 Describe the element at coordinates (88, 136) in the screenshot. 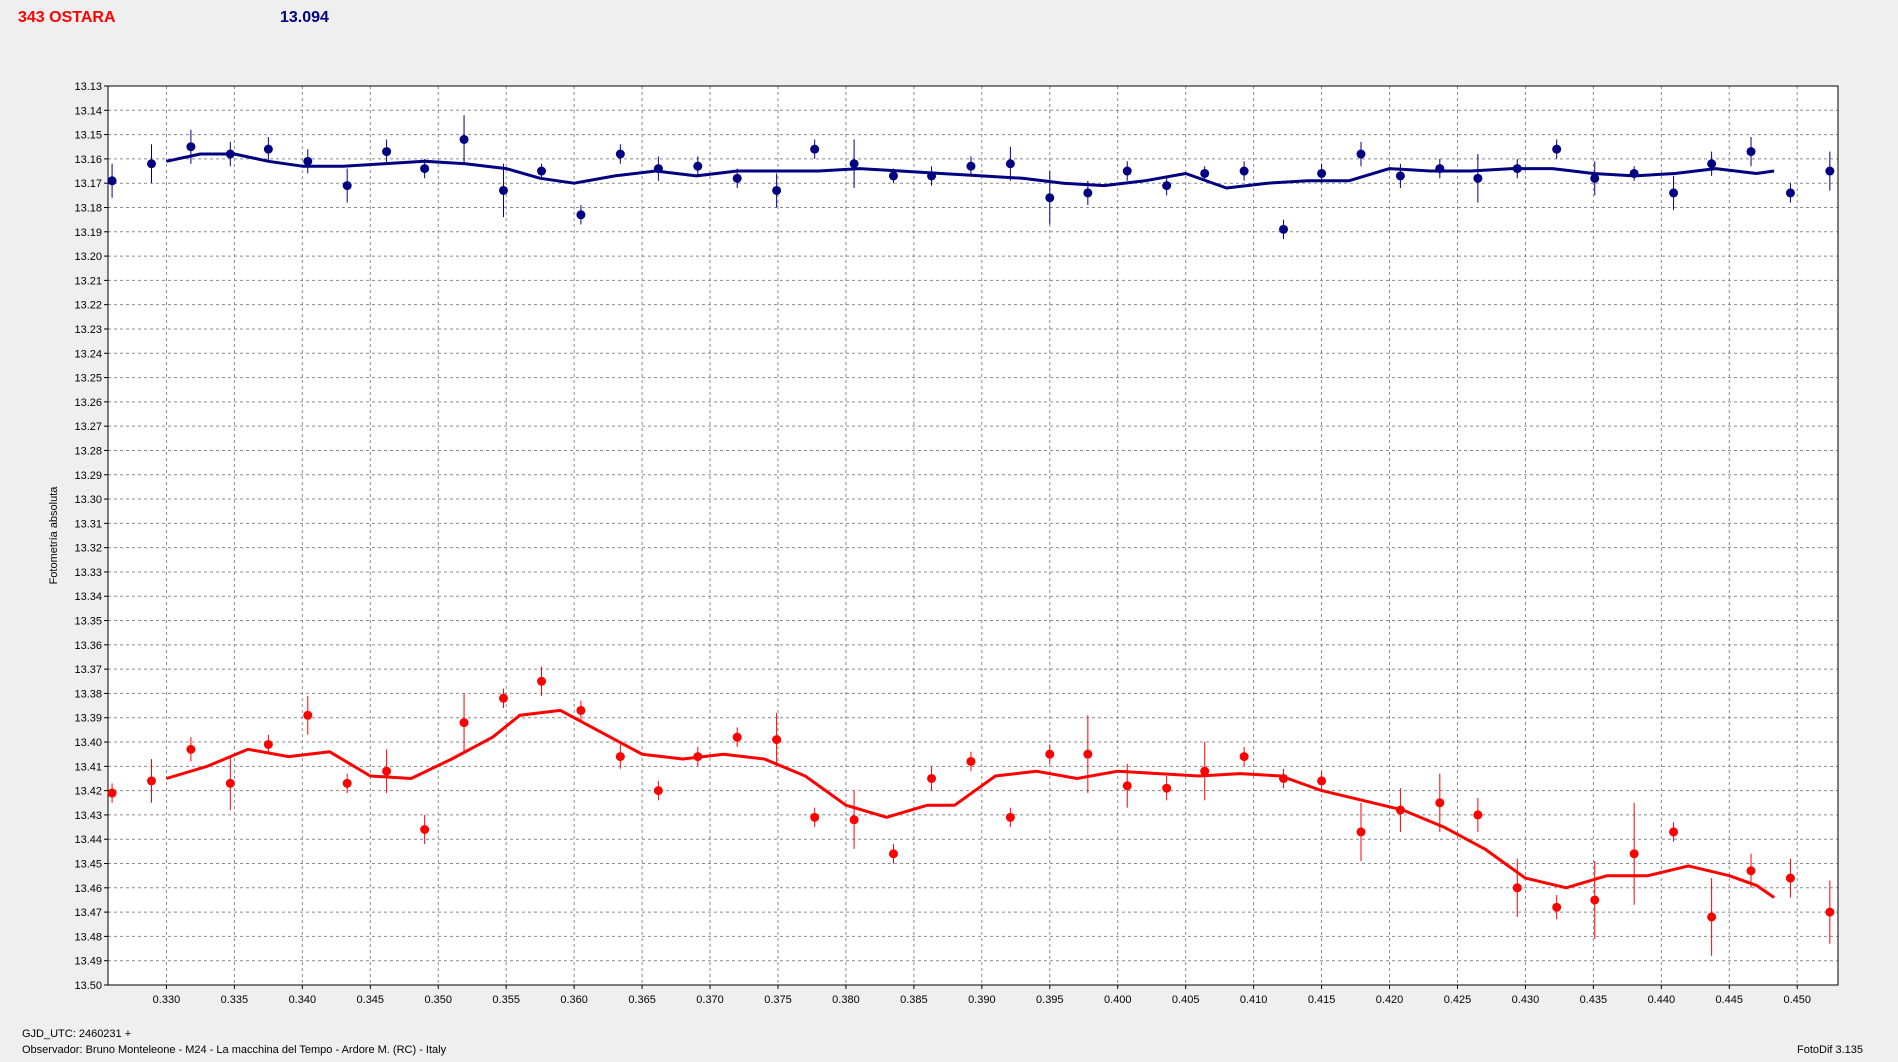

I see `y-tick-label: 13.15` at that location.